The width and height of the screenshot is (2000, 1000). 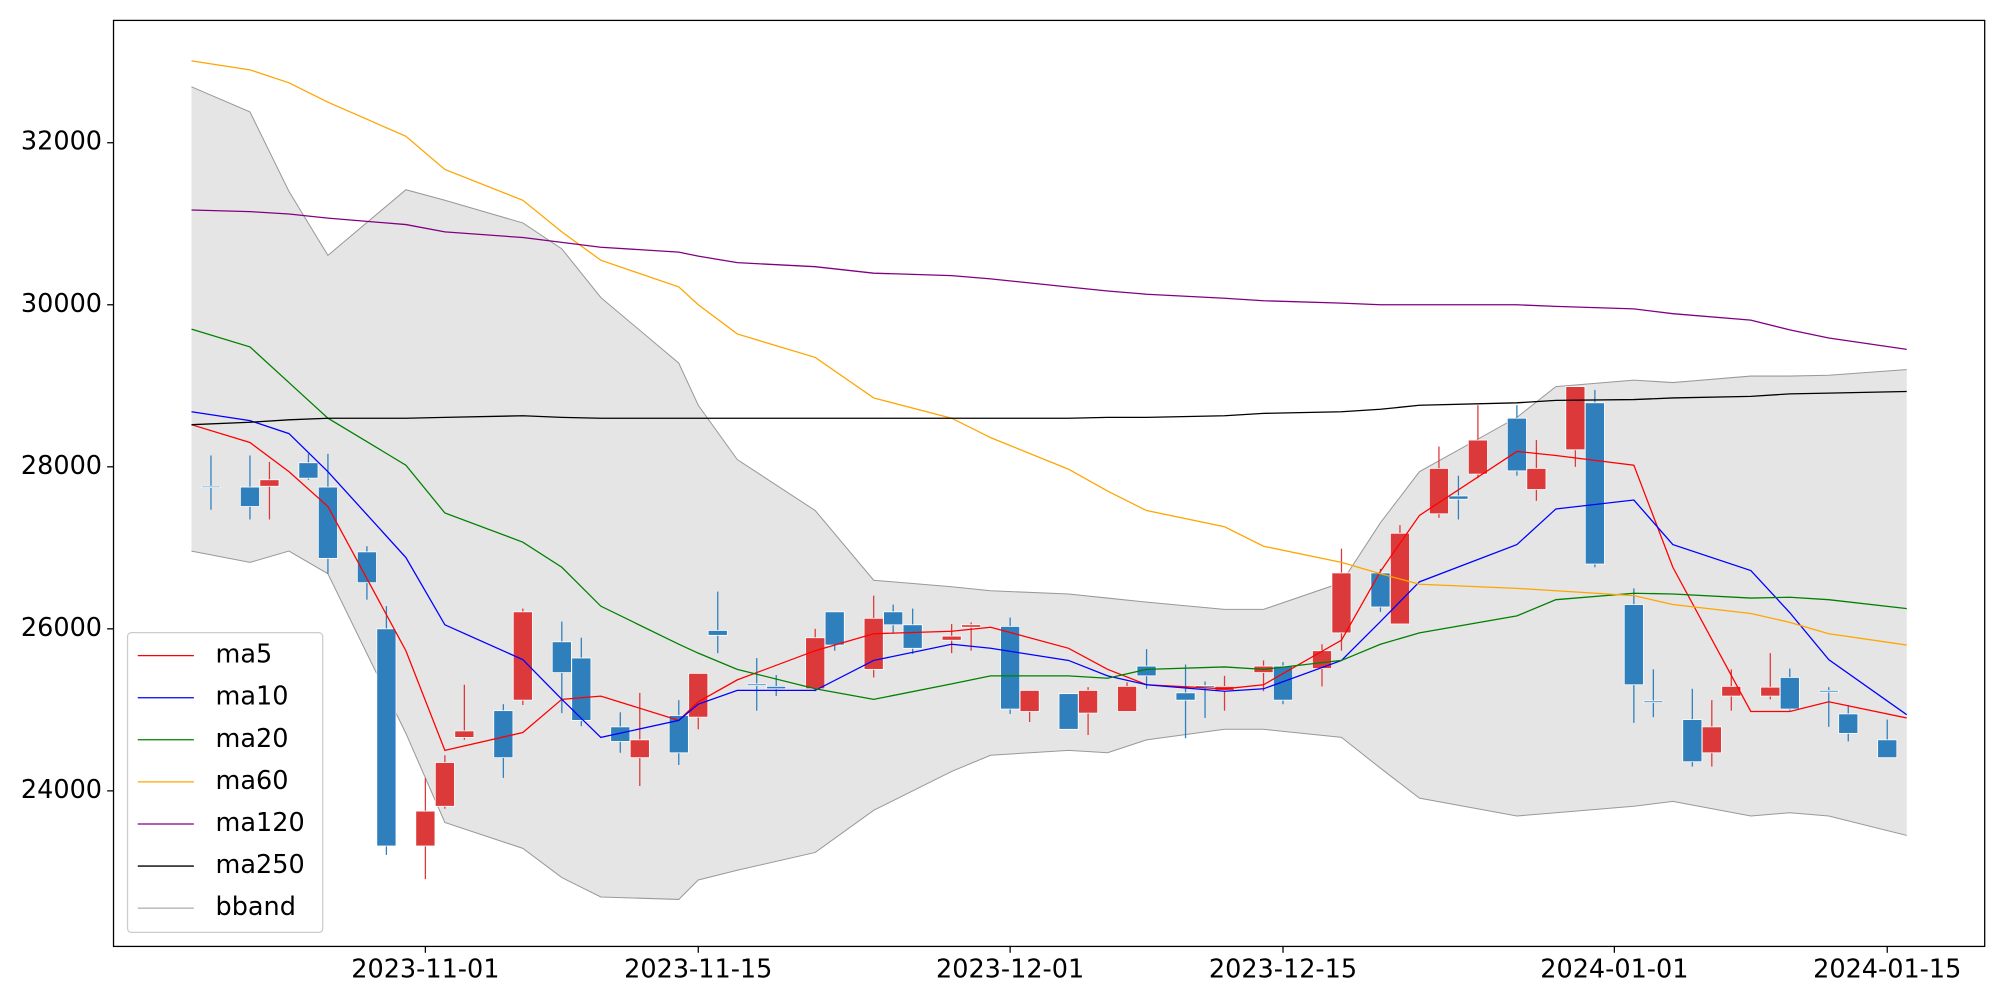 I want to click on y-tick-label: 32000, so click(x=61, y=142).